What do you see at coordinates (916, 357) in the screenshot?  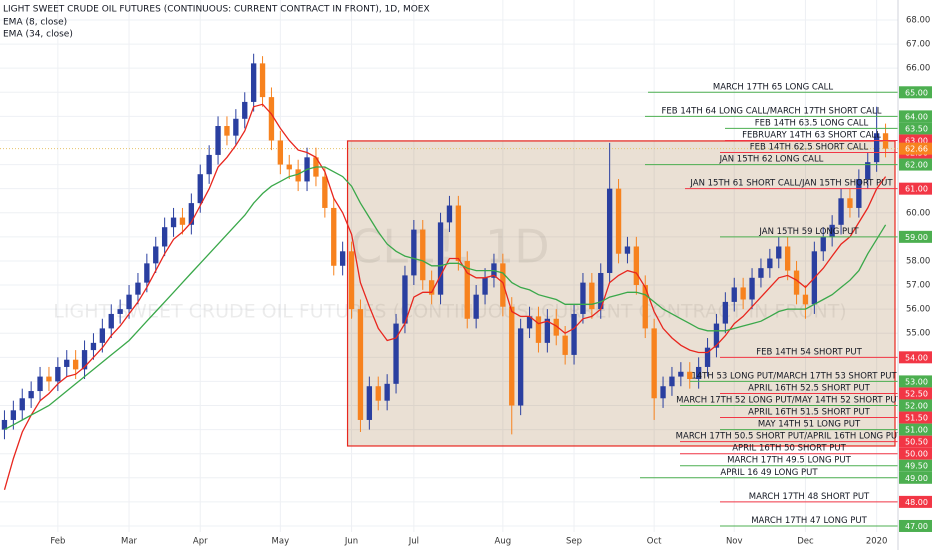 I see `level-price-label: 54.00` at bounding box center [916, 357].